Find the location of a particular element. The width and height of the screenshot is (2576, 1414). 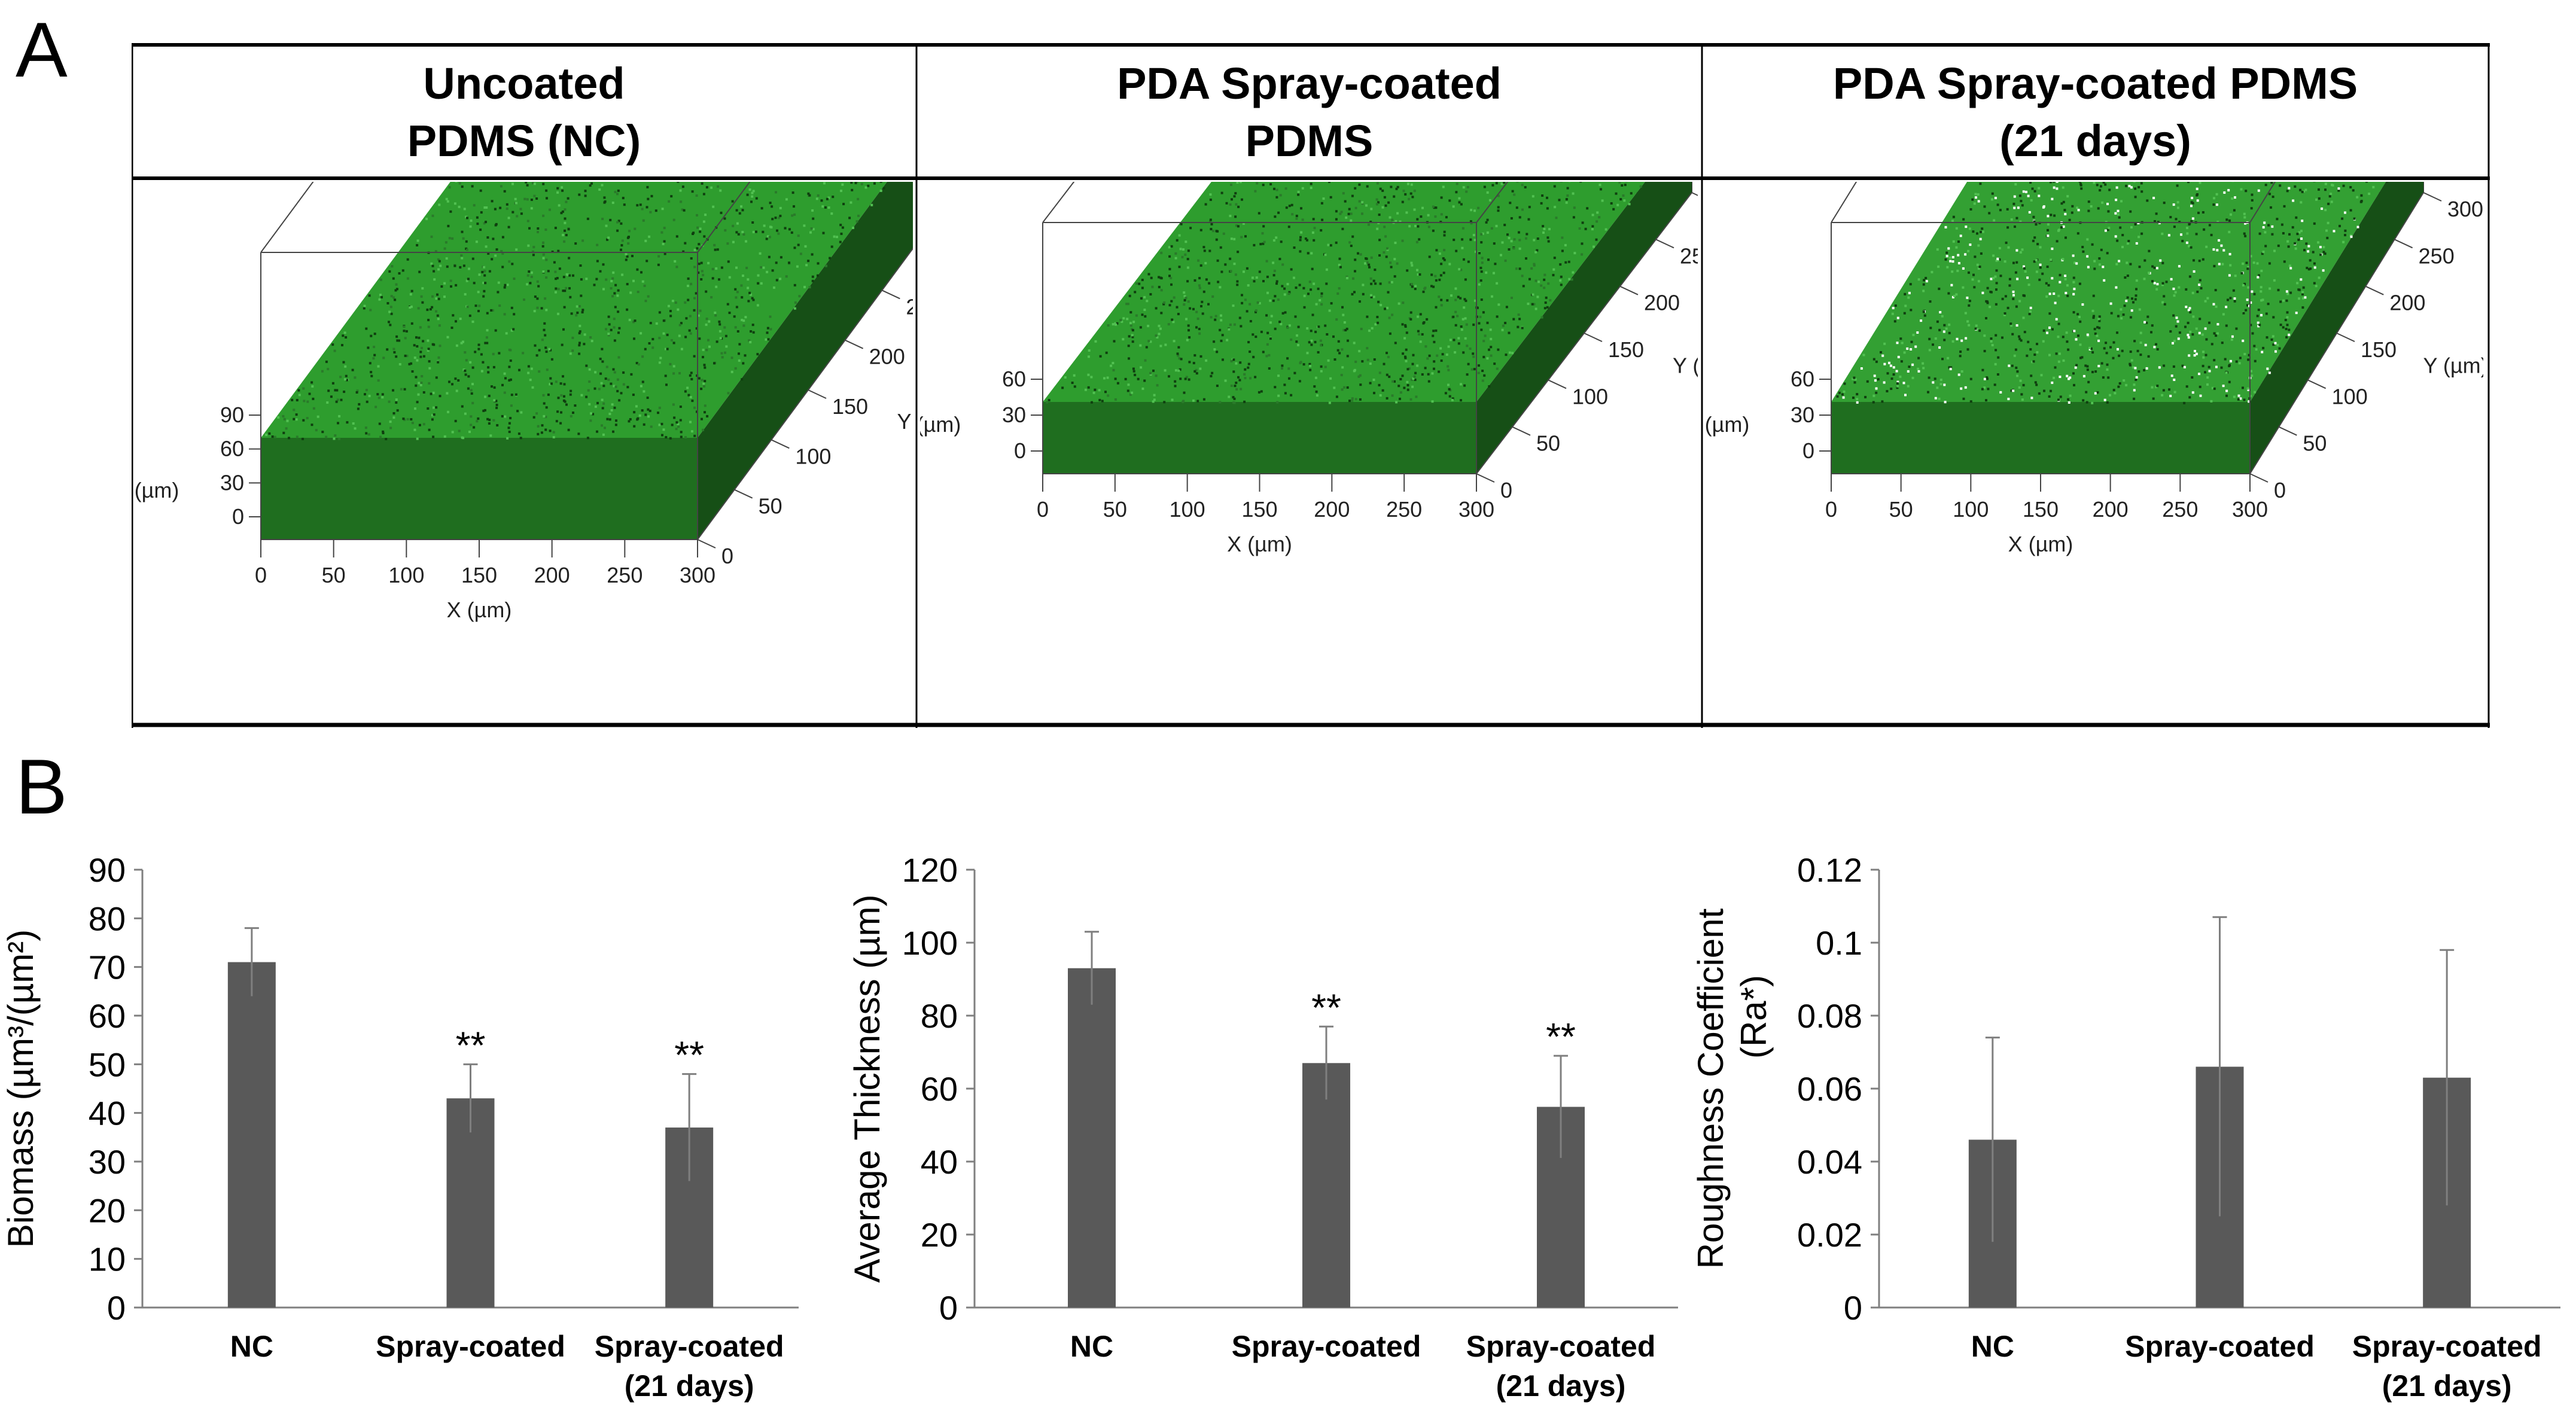

x-axis-tick-label: 150 is located at coordinates (1259, 510).